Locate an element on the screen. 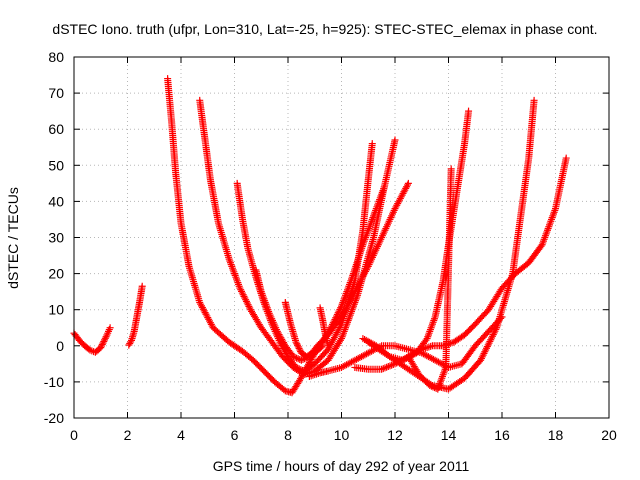  y-axis-label: dSTEC / TECUs is located at coordinates (13, 238).